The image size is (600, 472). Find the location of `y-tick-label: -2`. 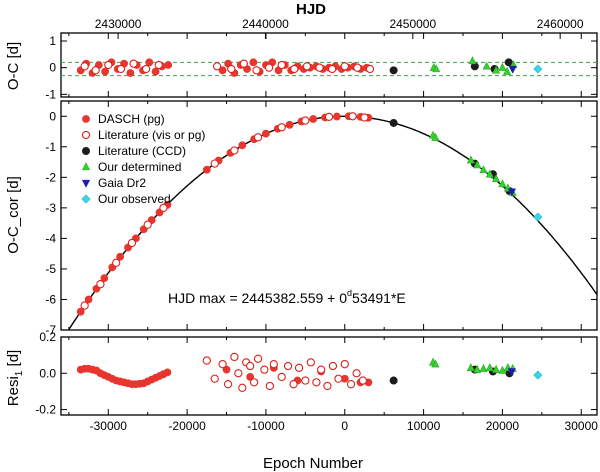

y-tick-label: -2 is located at coordinates (50, 177).